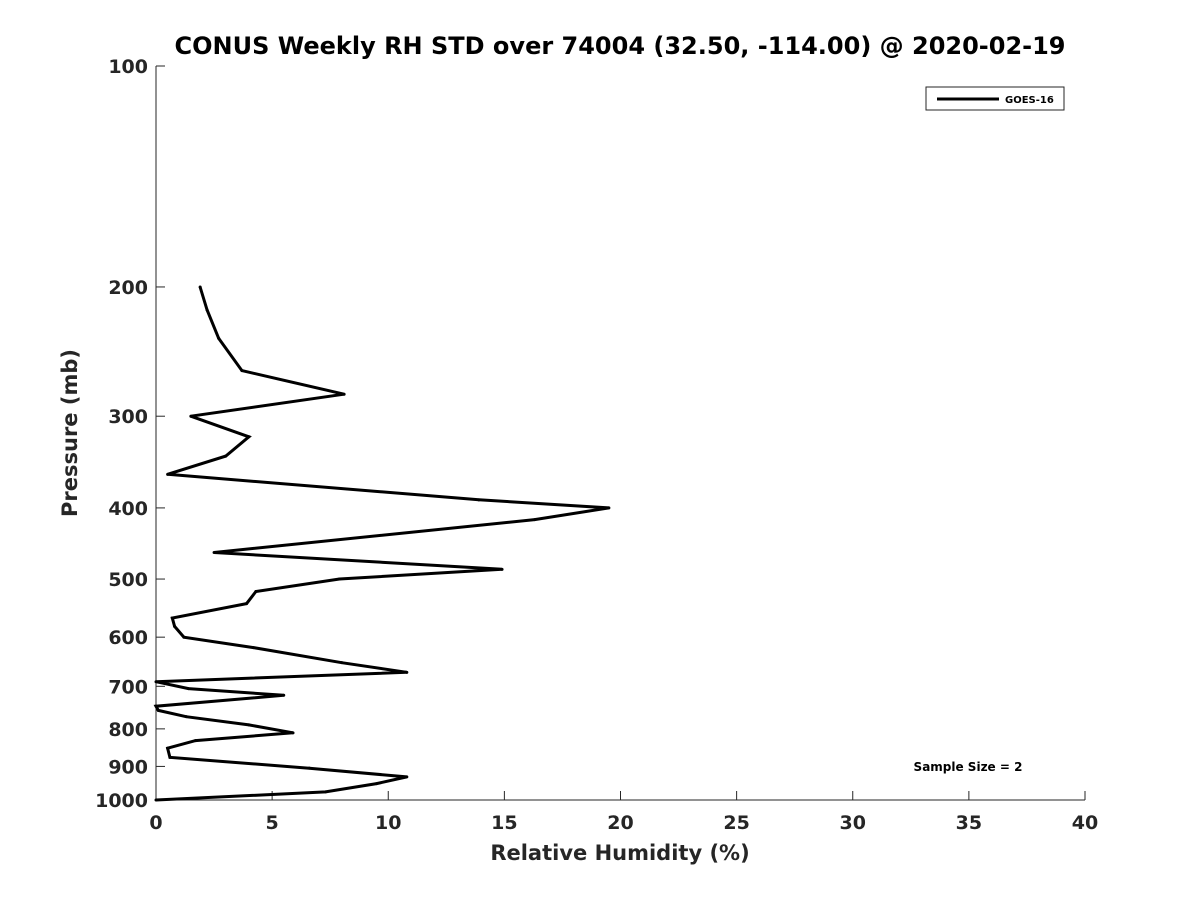 This screenshot has height=900, width=1200. What do you see at coordinates (619, 853) in the screenshot?
I see `x-axis-label: Relative Humidity (%)` at bounding box center [619, 853].